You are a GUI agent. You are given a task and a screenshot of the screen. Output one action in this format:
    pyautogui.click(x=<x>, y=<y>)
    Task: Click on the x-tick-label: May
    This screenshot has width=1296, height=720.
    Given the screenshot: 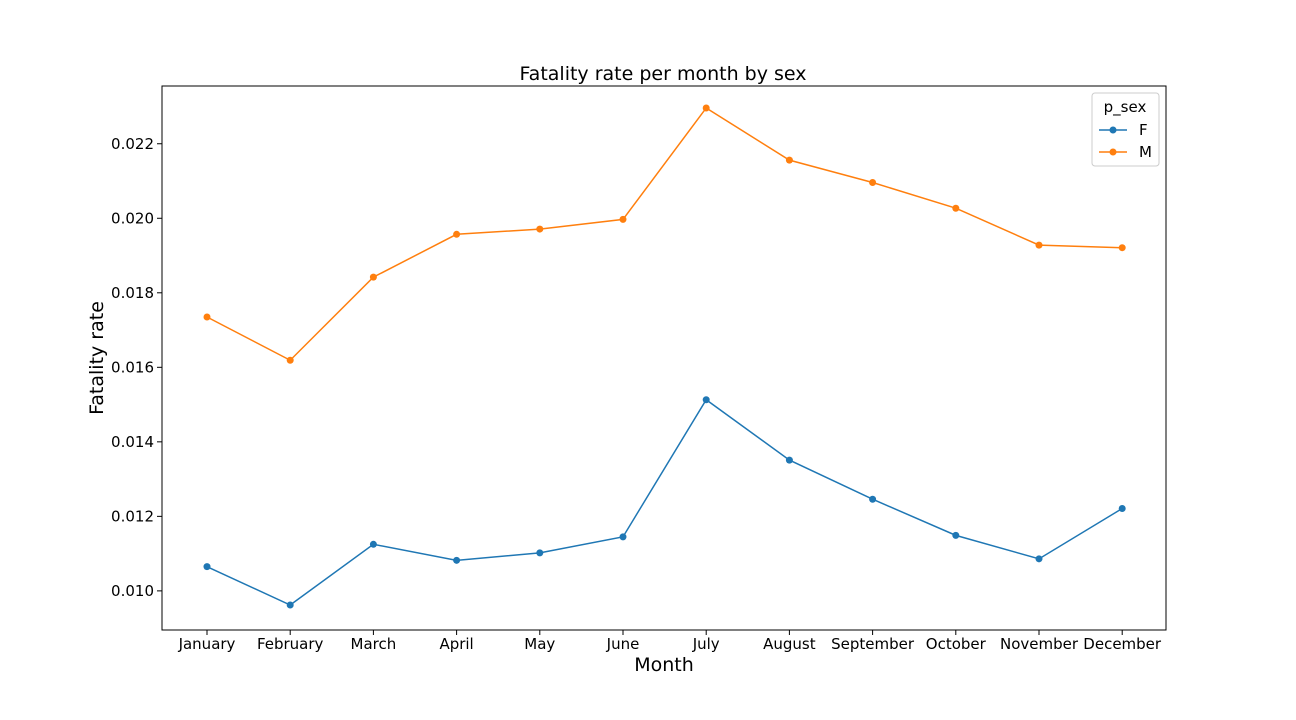 What is the action you would take?
    pyautogui.click(x=539, y=644)
    